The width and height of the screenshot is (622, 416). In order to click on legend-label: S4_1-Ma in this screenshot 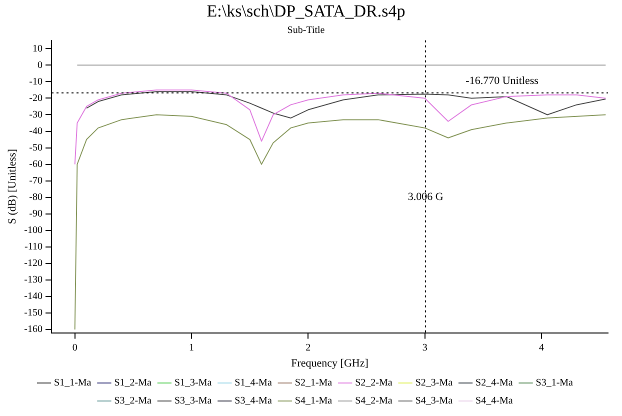, I will do `click(313, 401)`.